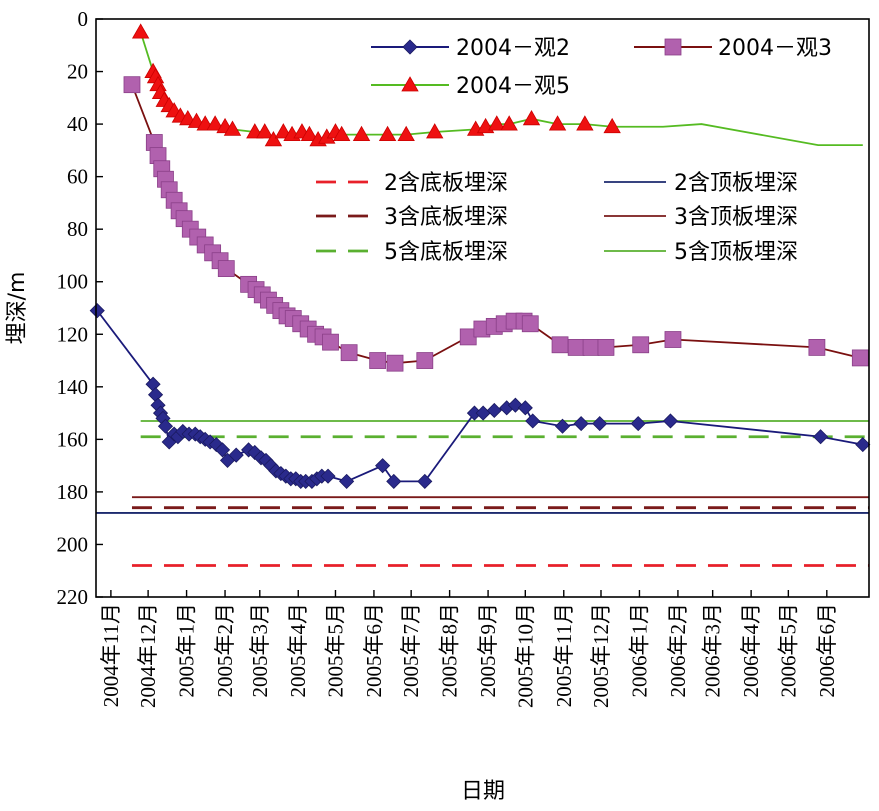  What do you see at coordinates (827, 650) in the screenshot?
I see `x-tick-label: 2006年6月` at bounding box center [827, 650].